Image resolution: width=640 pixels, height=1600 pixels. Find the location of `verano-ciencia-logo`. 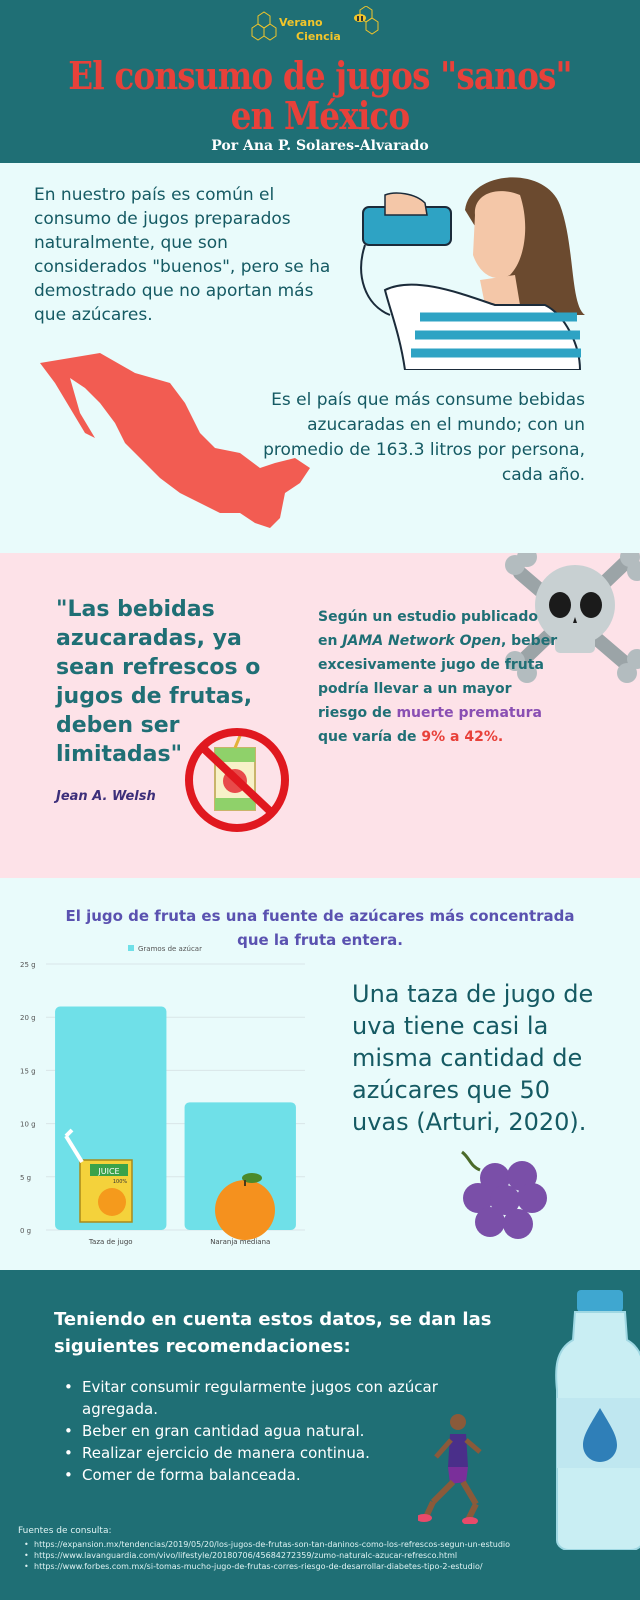

verano-ciencia-logo is located at coordinates (315, 23).